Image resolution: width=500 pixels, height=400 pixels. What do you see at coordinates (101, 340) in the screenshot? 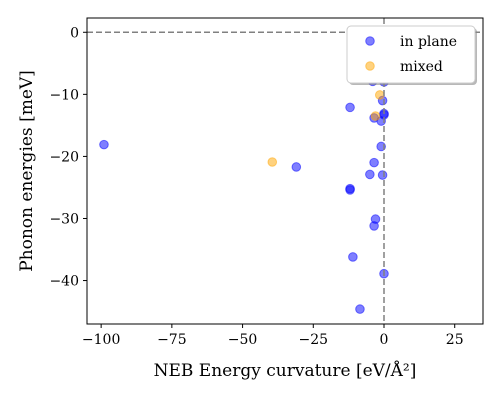
I see `x-tick-label: −100` at bounding box center [101, 340].